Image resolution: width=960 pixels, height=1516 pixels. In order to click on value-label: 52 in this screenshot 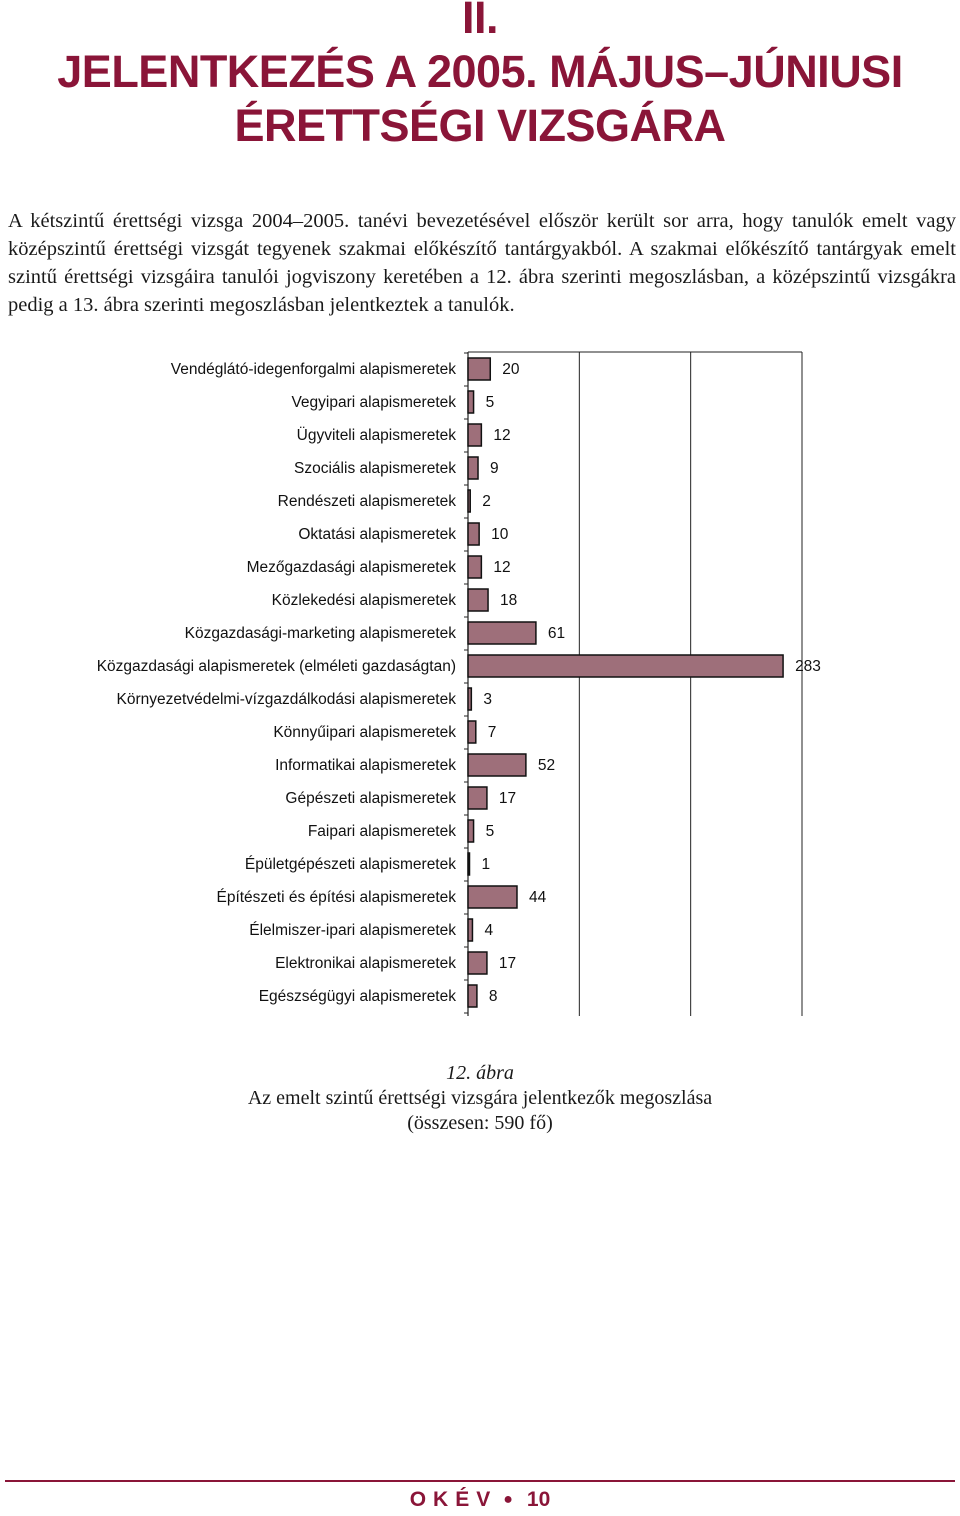, I will do `click(546, 765)`.